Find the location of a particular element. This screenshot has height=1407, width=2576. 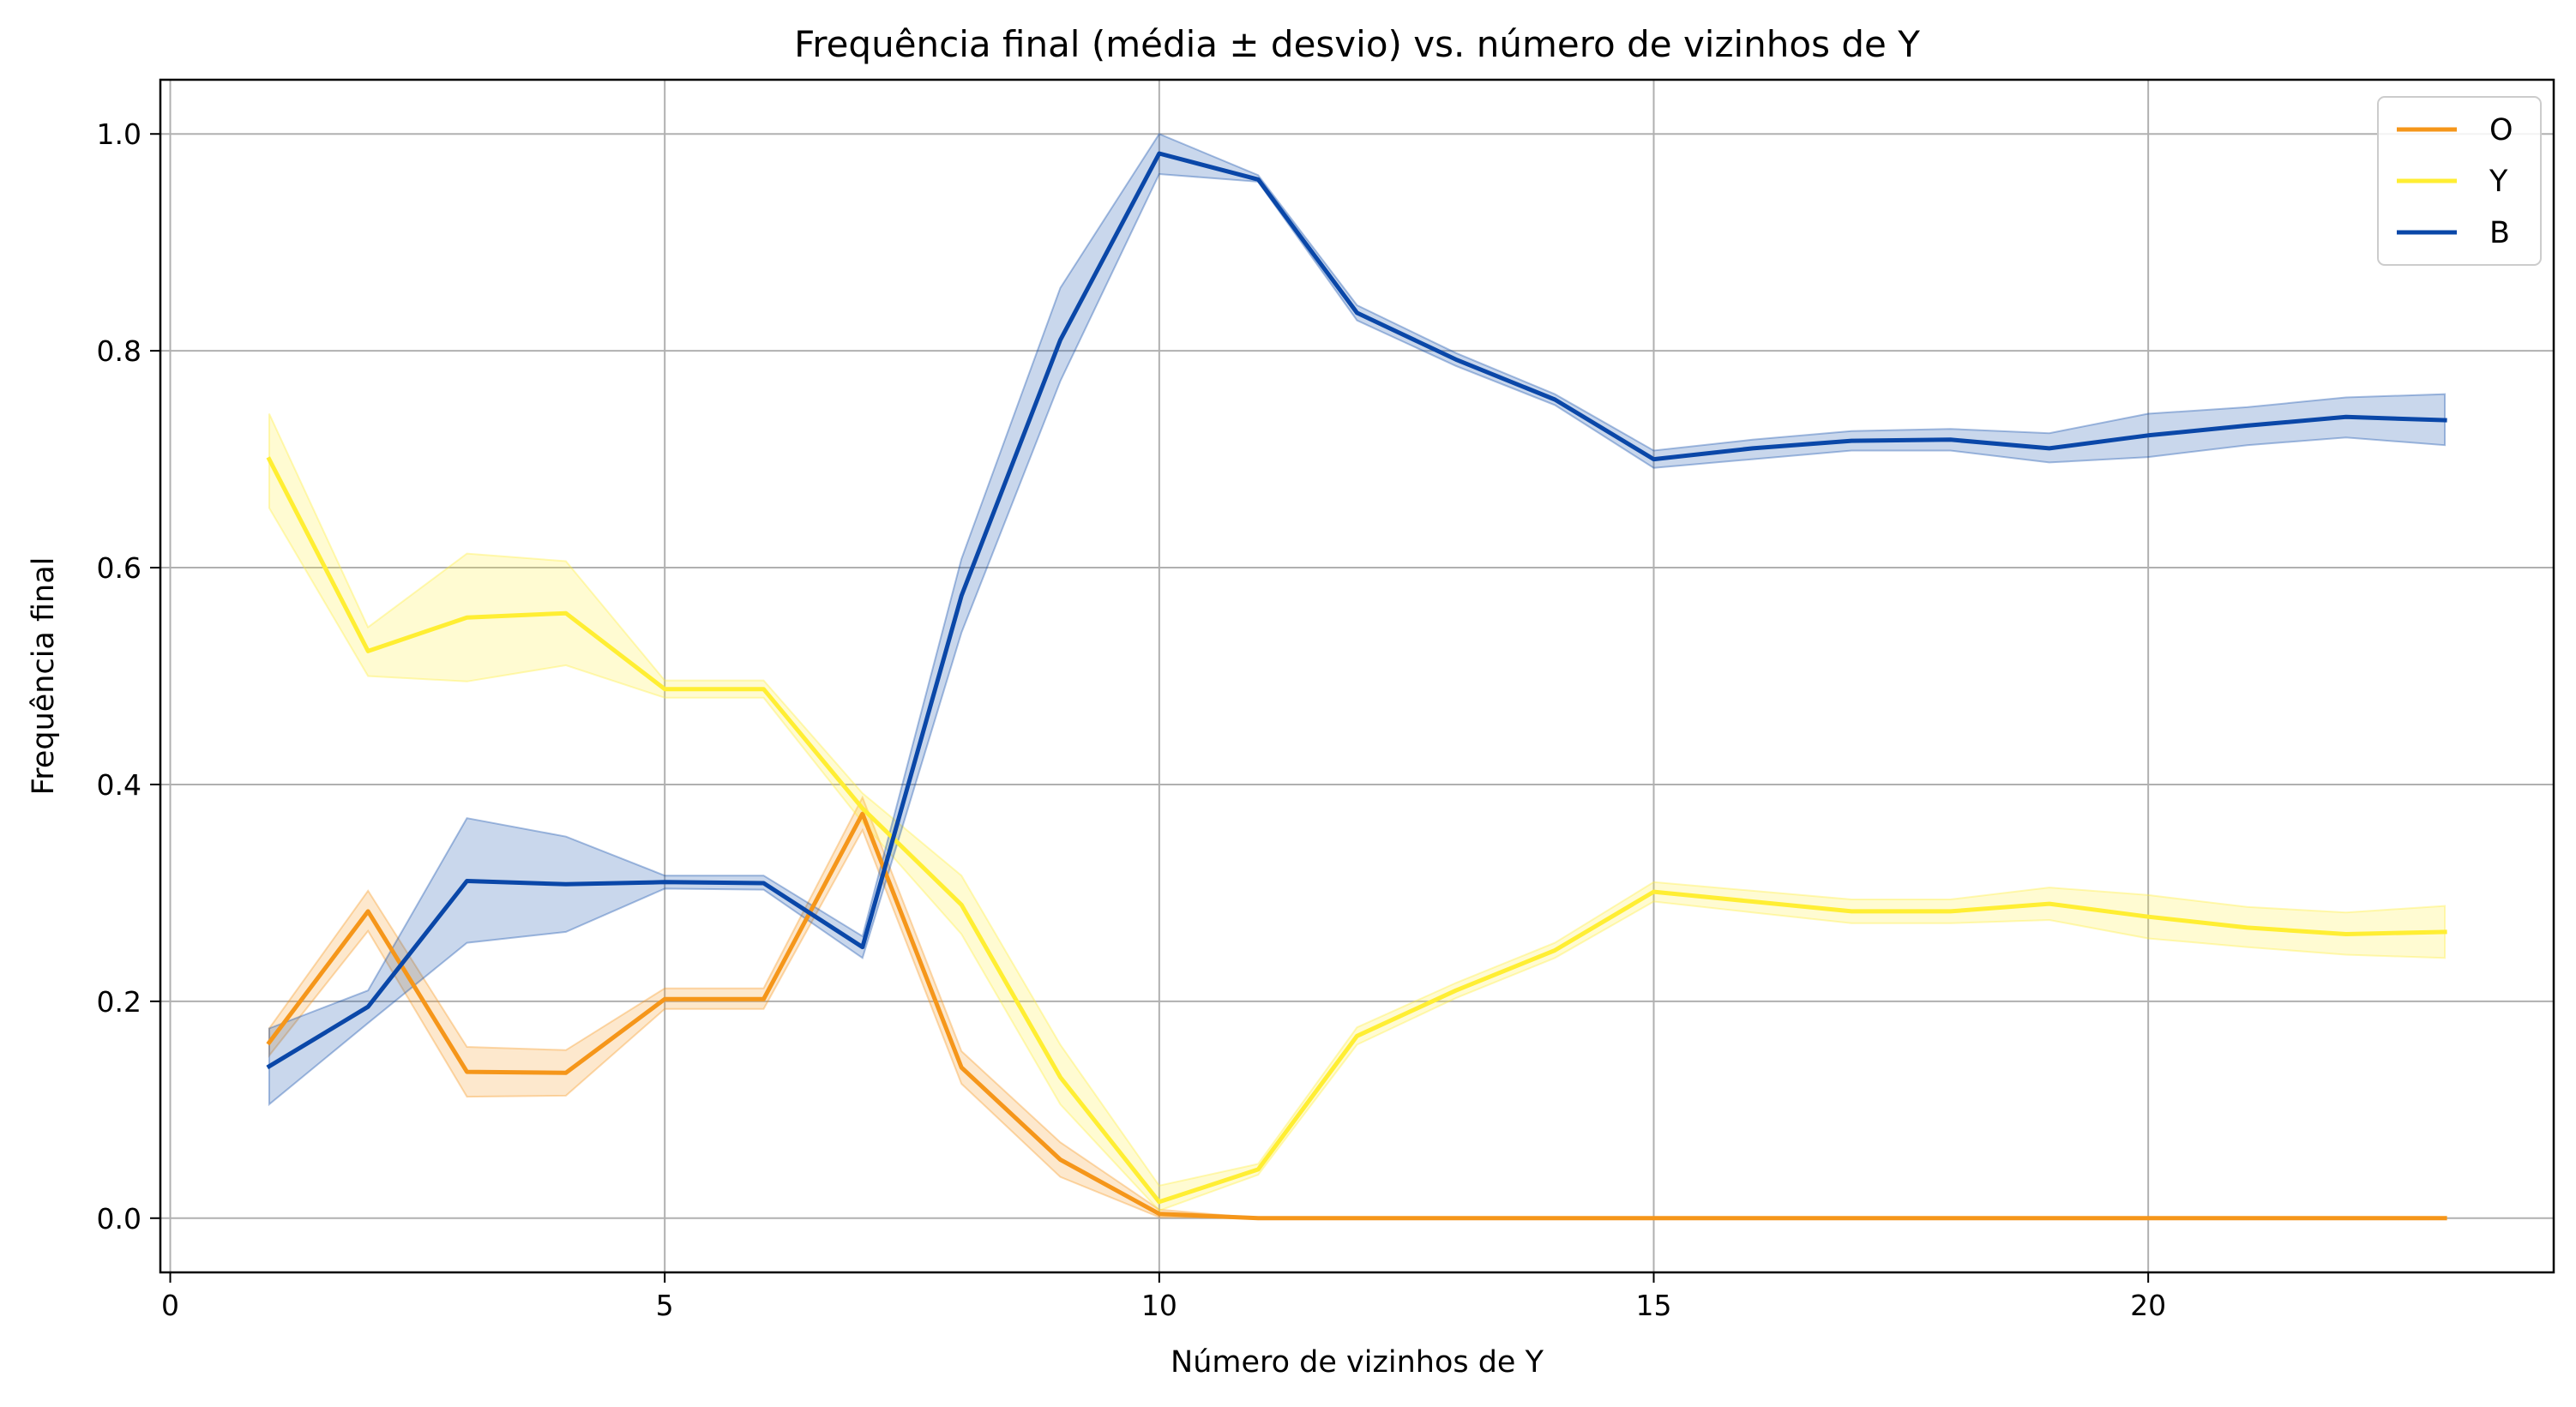

legend-label-b: B is located at coordinates (2499, 233).